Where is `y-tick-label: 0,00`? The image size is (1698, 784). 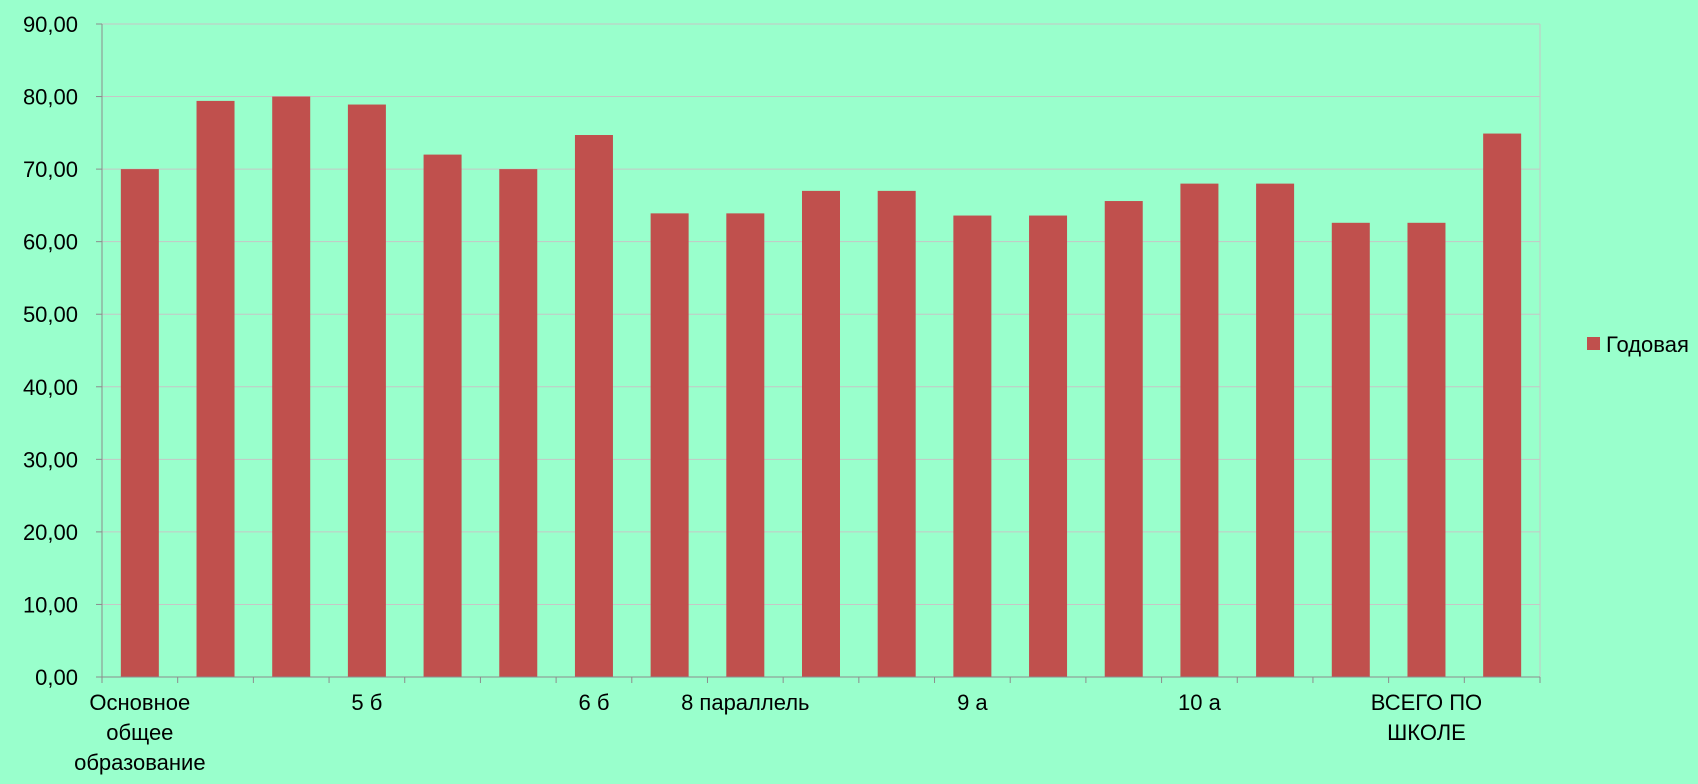
y-tick-label: 0,00 is located at coordinates (56, 677).